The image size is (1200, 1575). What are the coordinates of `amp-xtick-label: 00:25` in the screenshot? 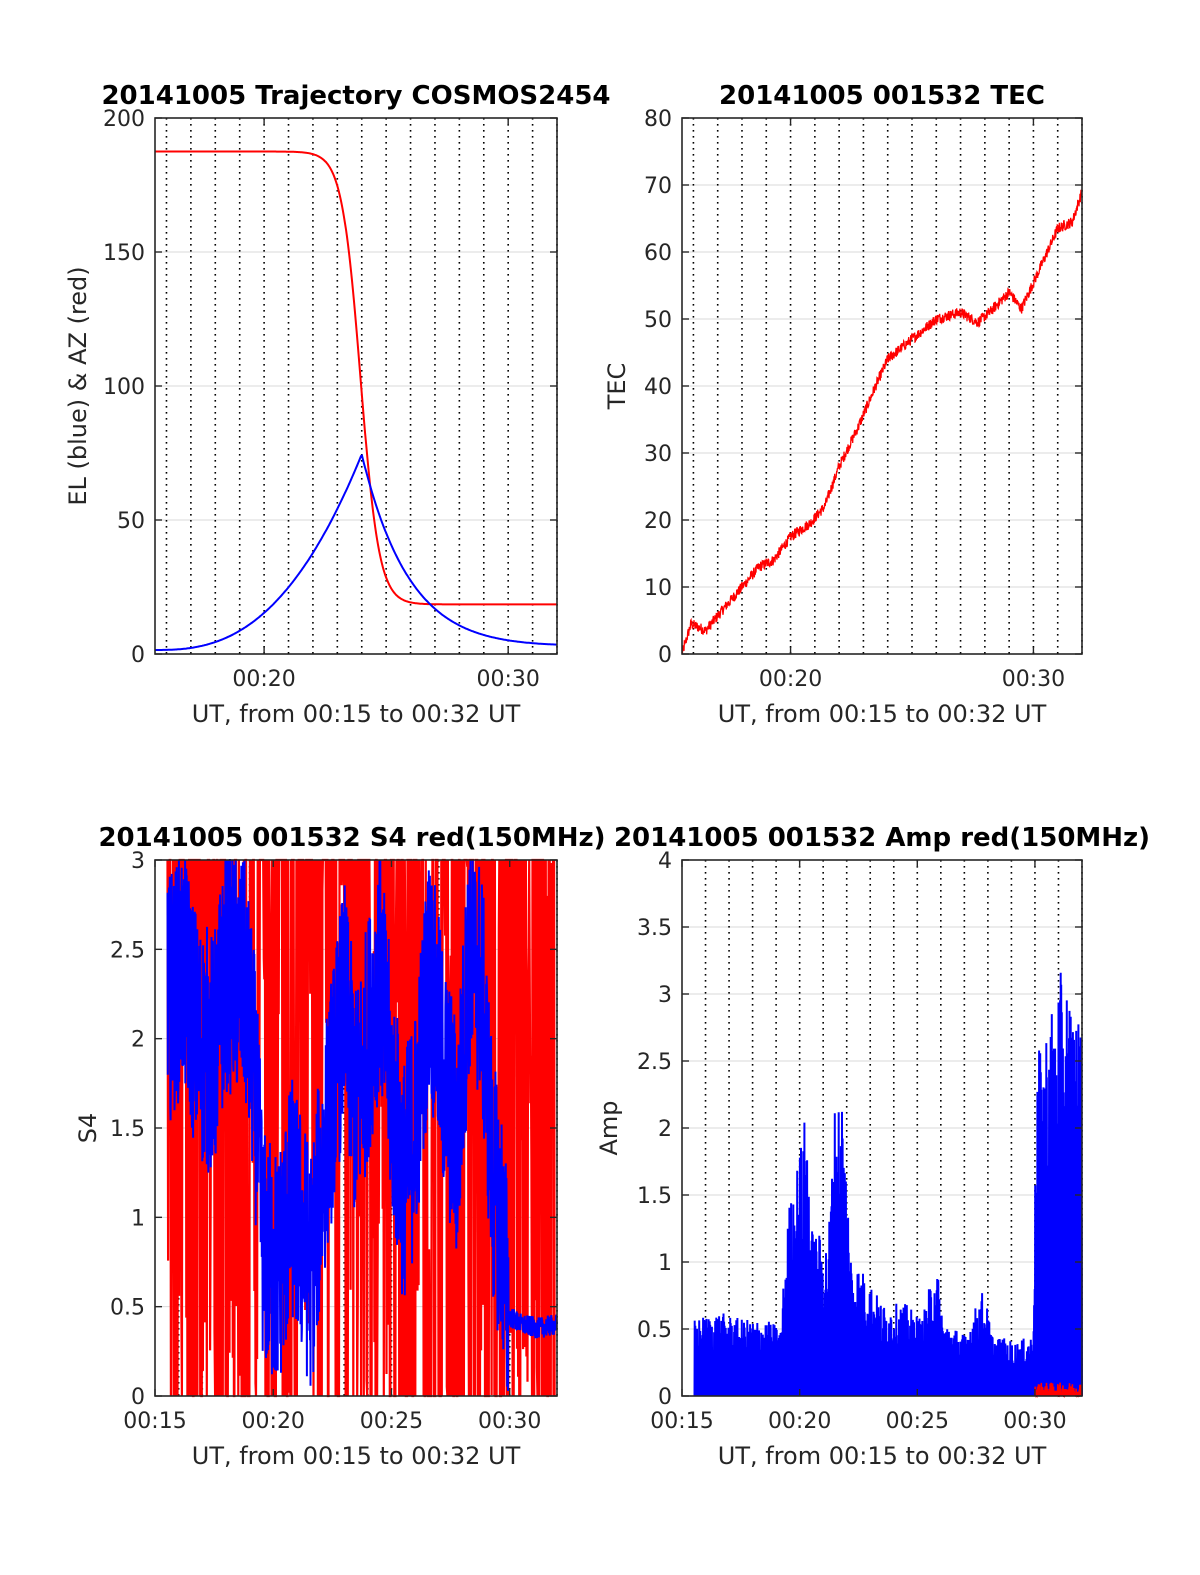 It's located at (917, 1421).